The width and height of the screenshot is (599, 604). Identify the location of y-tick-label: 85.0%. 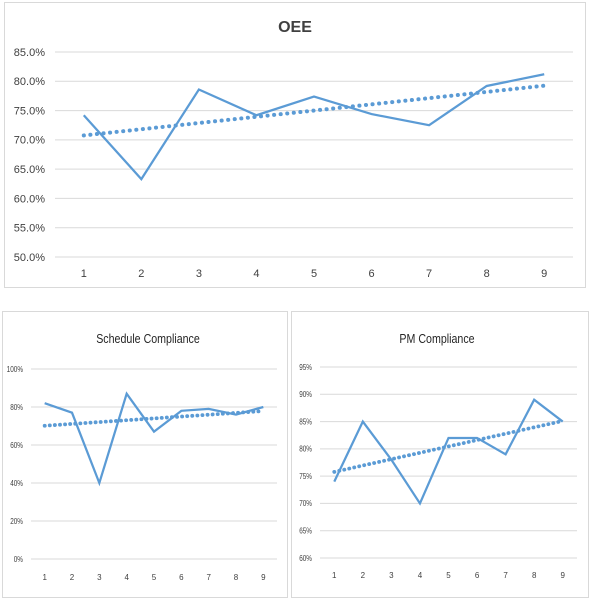
(29, 53).